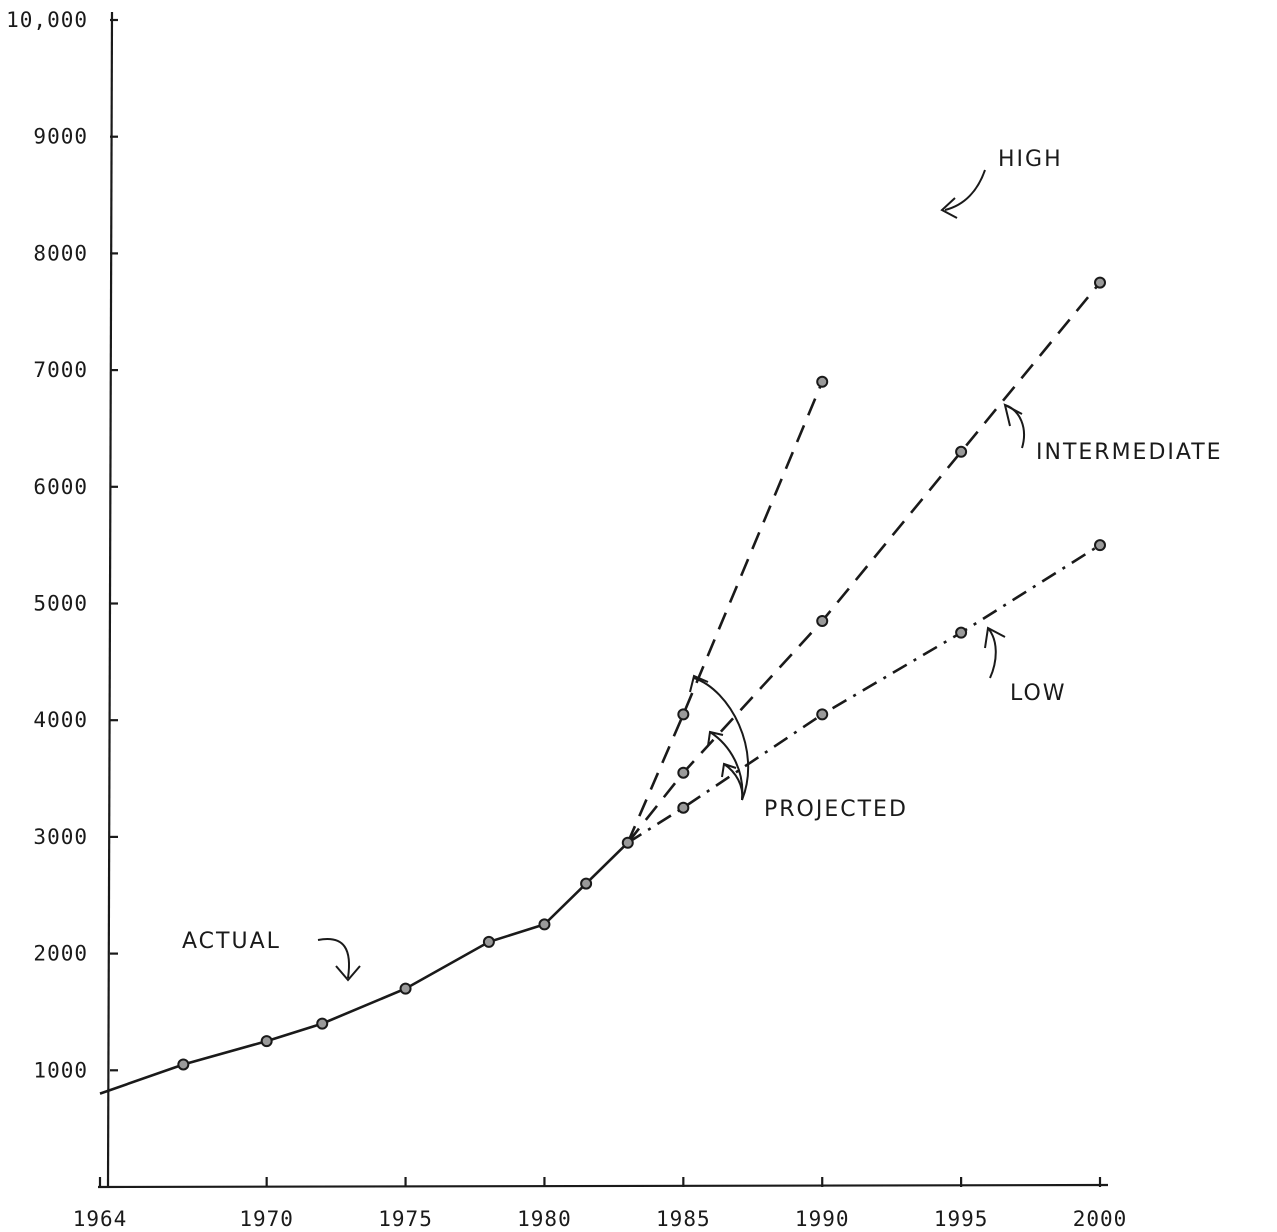 This screenshot has height=1232, width=1277. What do you see at coordinates (60, 253) in the screenshot?
I see `y-tick-label: 8000` at bounding box center [60, 253].